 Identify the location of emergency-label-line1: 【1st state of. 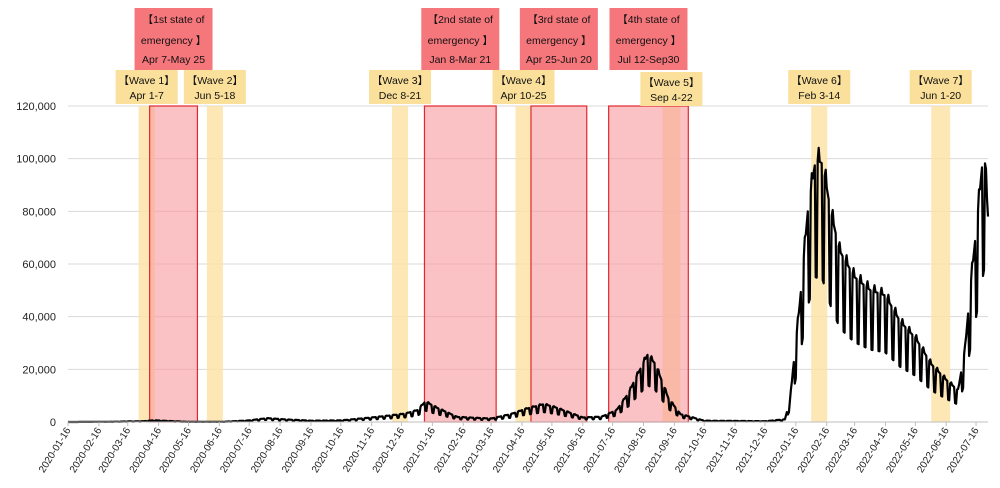
(174, 20).